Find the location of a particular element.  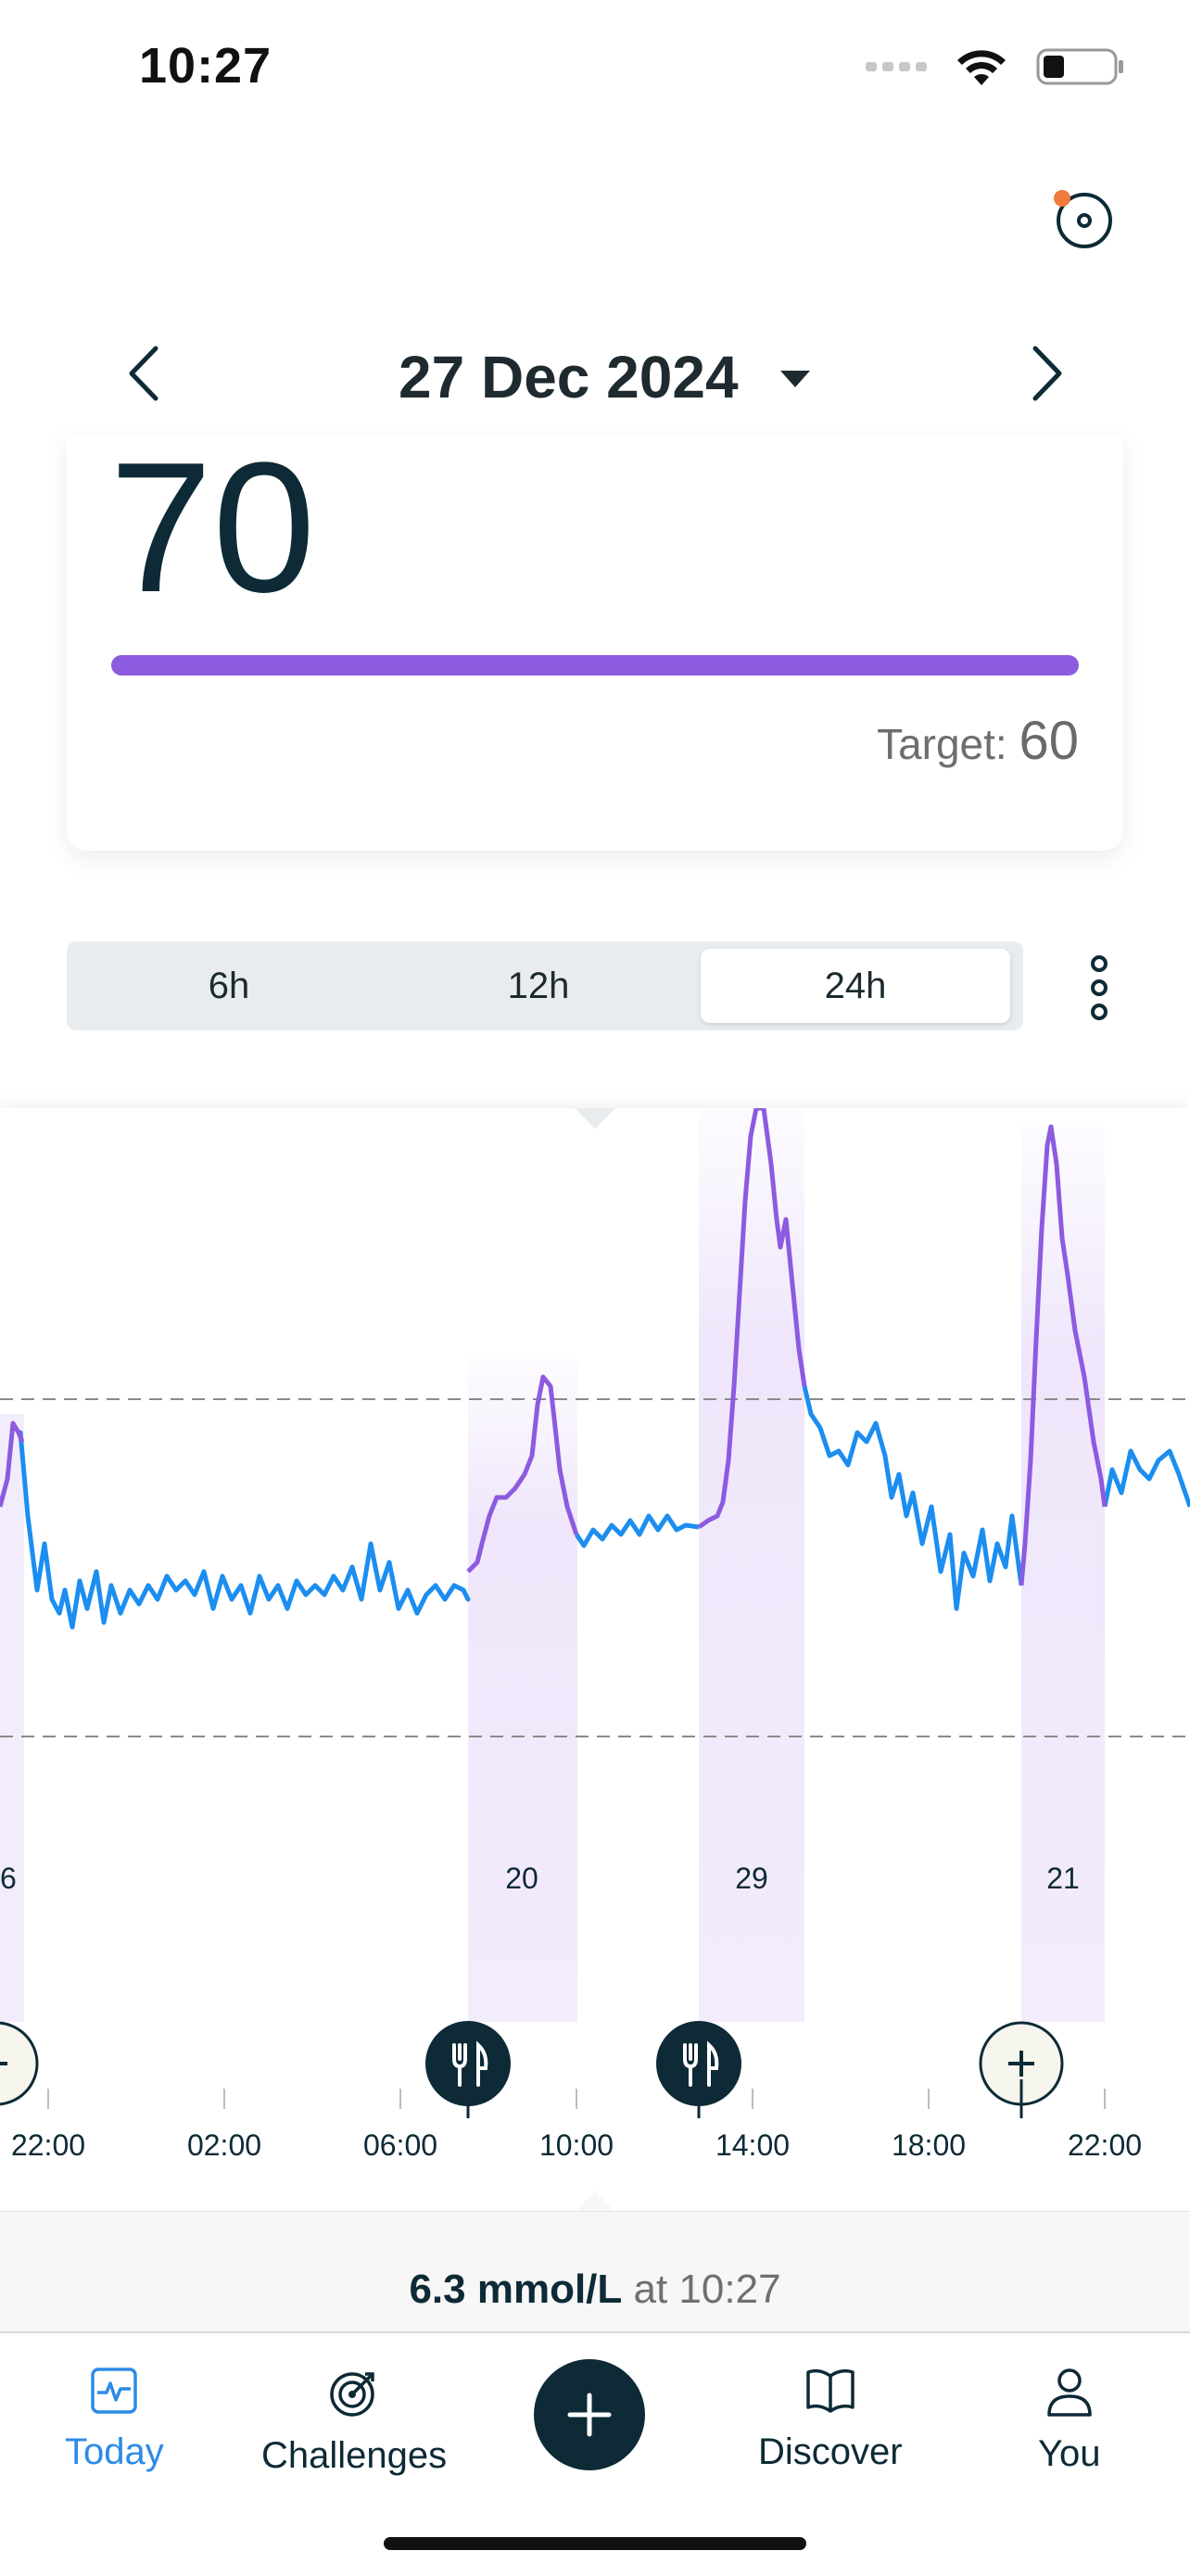

spike-score: 29 is located at coordinates (751, 1878).